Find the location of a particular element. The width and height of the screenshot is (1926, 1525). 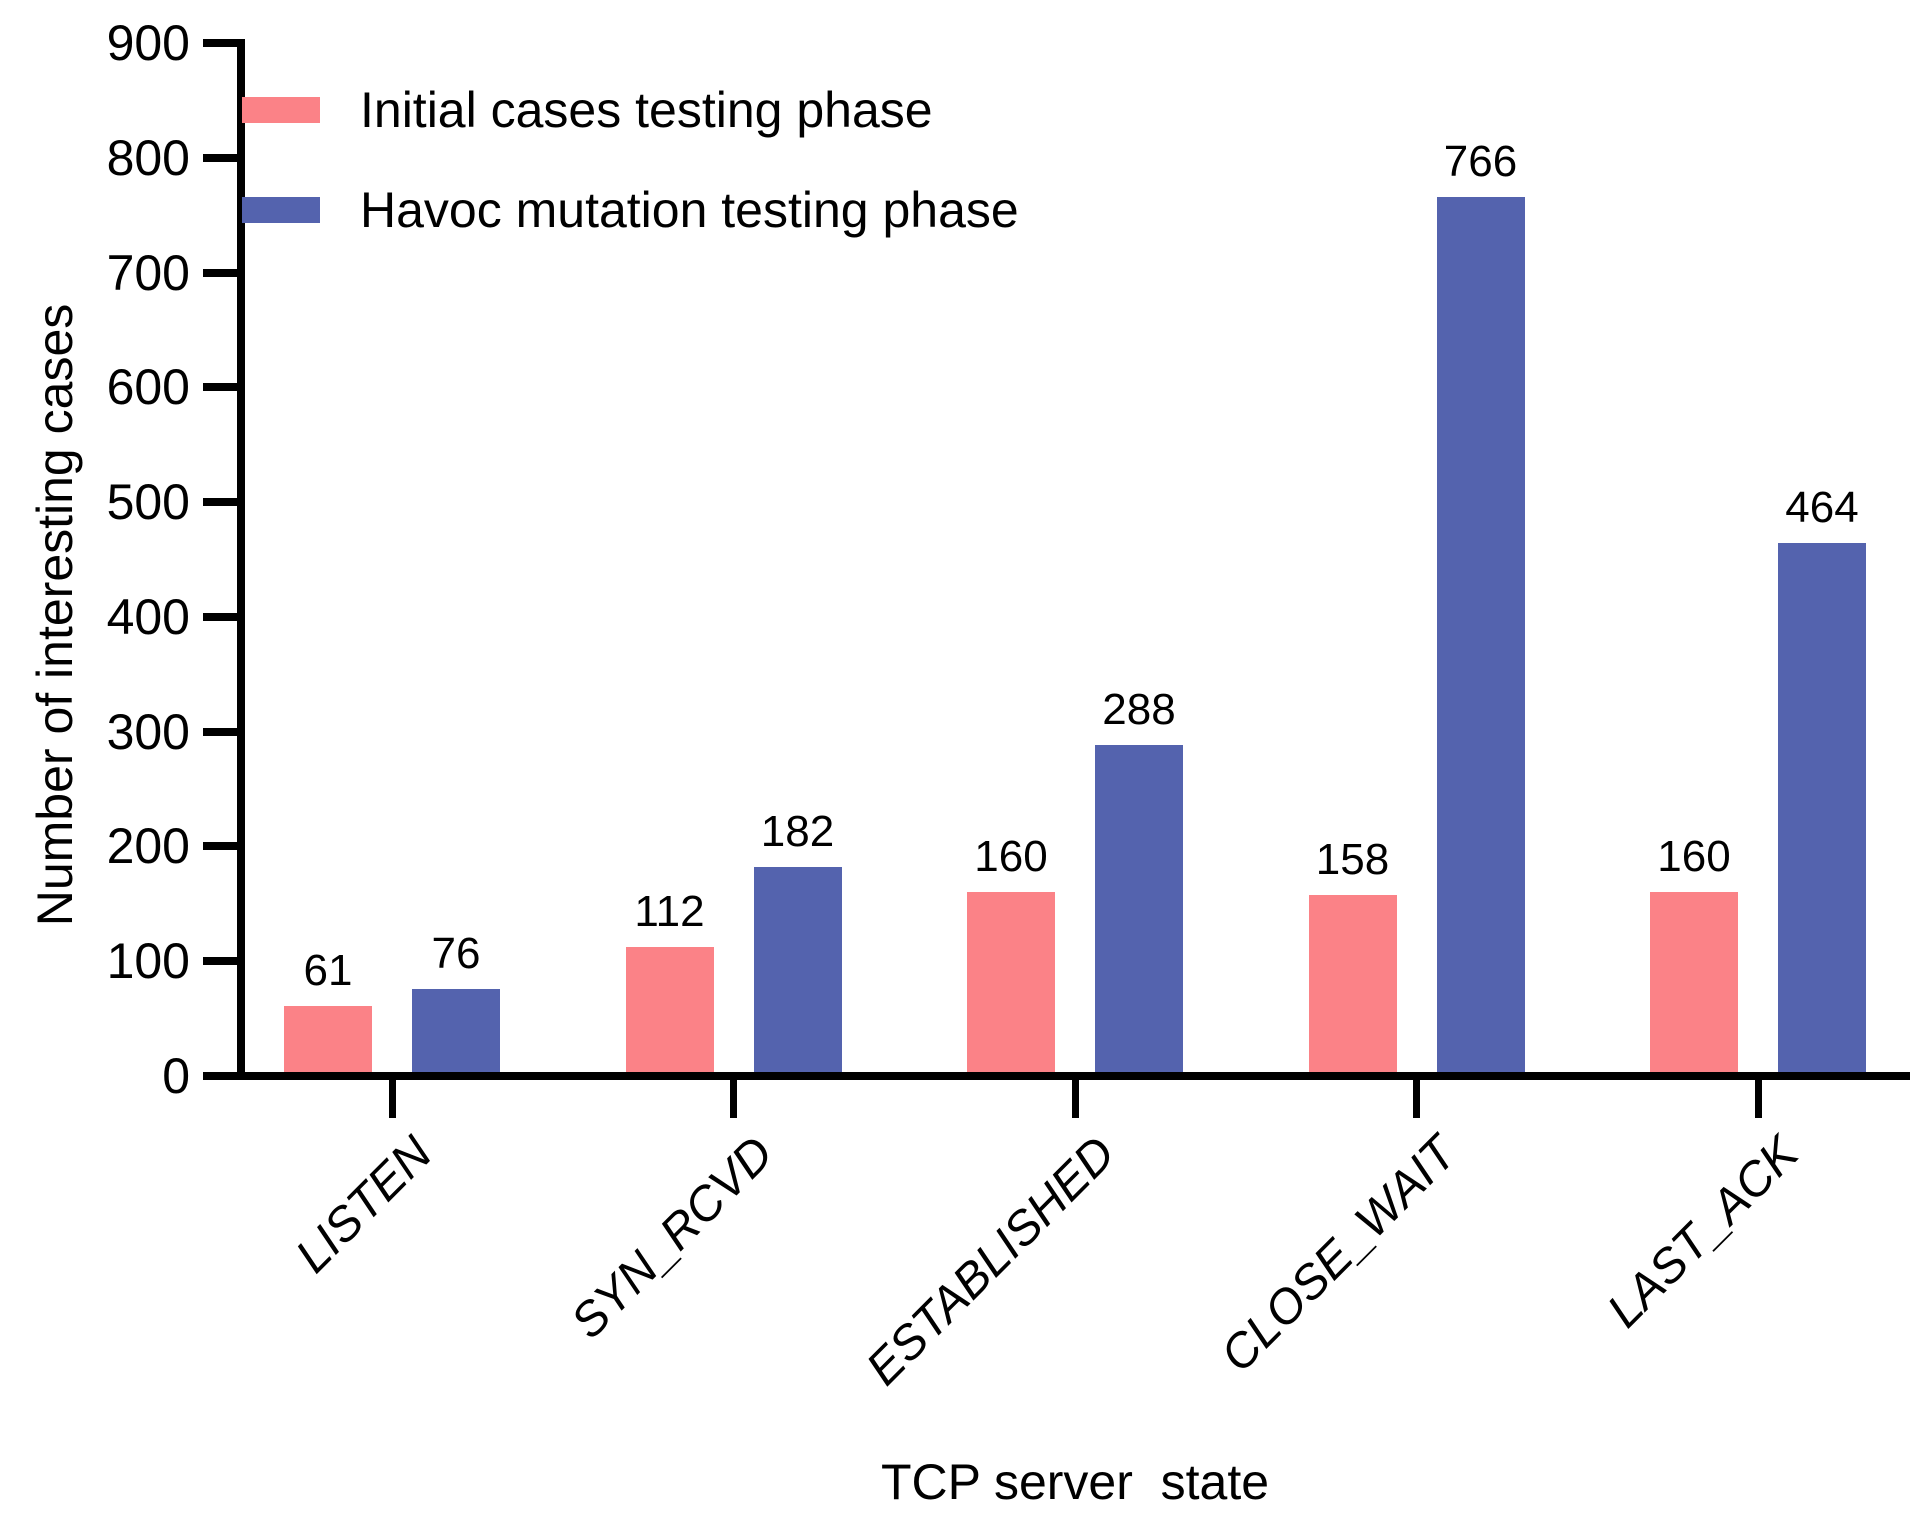

y-axis-line is located at coordinates (241, 559).